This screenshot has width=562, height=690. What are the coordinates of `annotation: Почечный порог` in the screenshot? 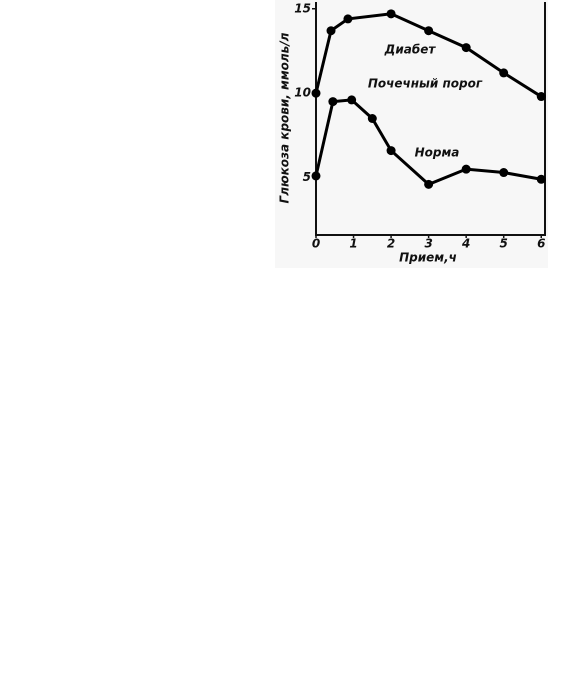 It's located at (425, 84).